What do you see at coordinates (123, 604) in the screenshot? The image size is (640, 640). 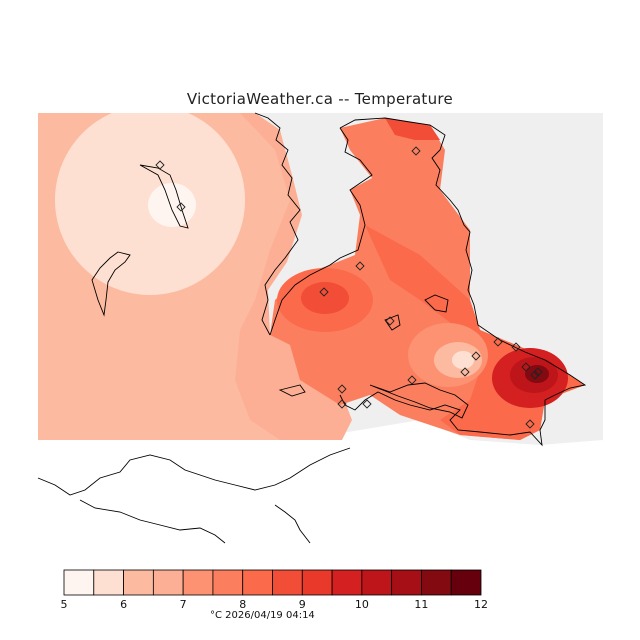 I see `colorbar-tick-label: 6` at bounding box center [123, 604].